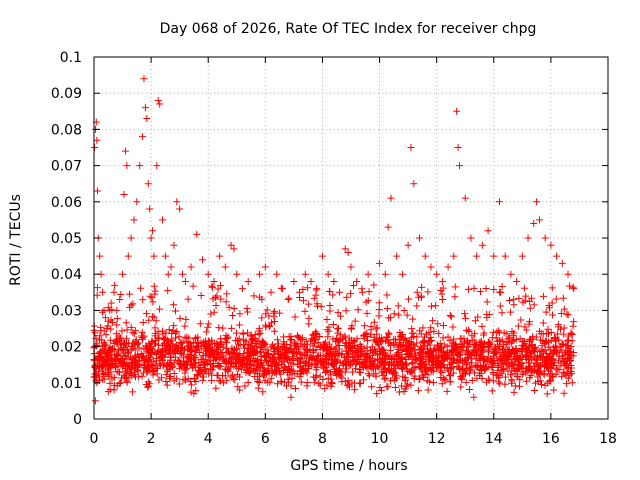  What do you see at coordinates (66, 348) in the screenshot?
I see `y-tick-label: 0.02` at bounding box center [66, 348].